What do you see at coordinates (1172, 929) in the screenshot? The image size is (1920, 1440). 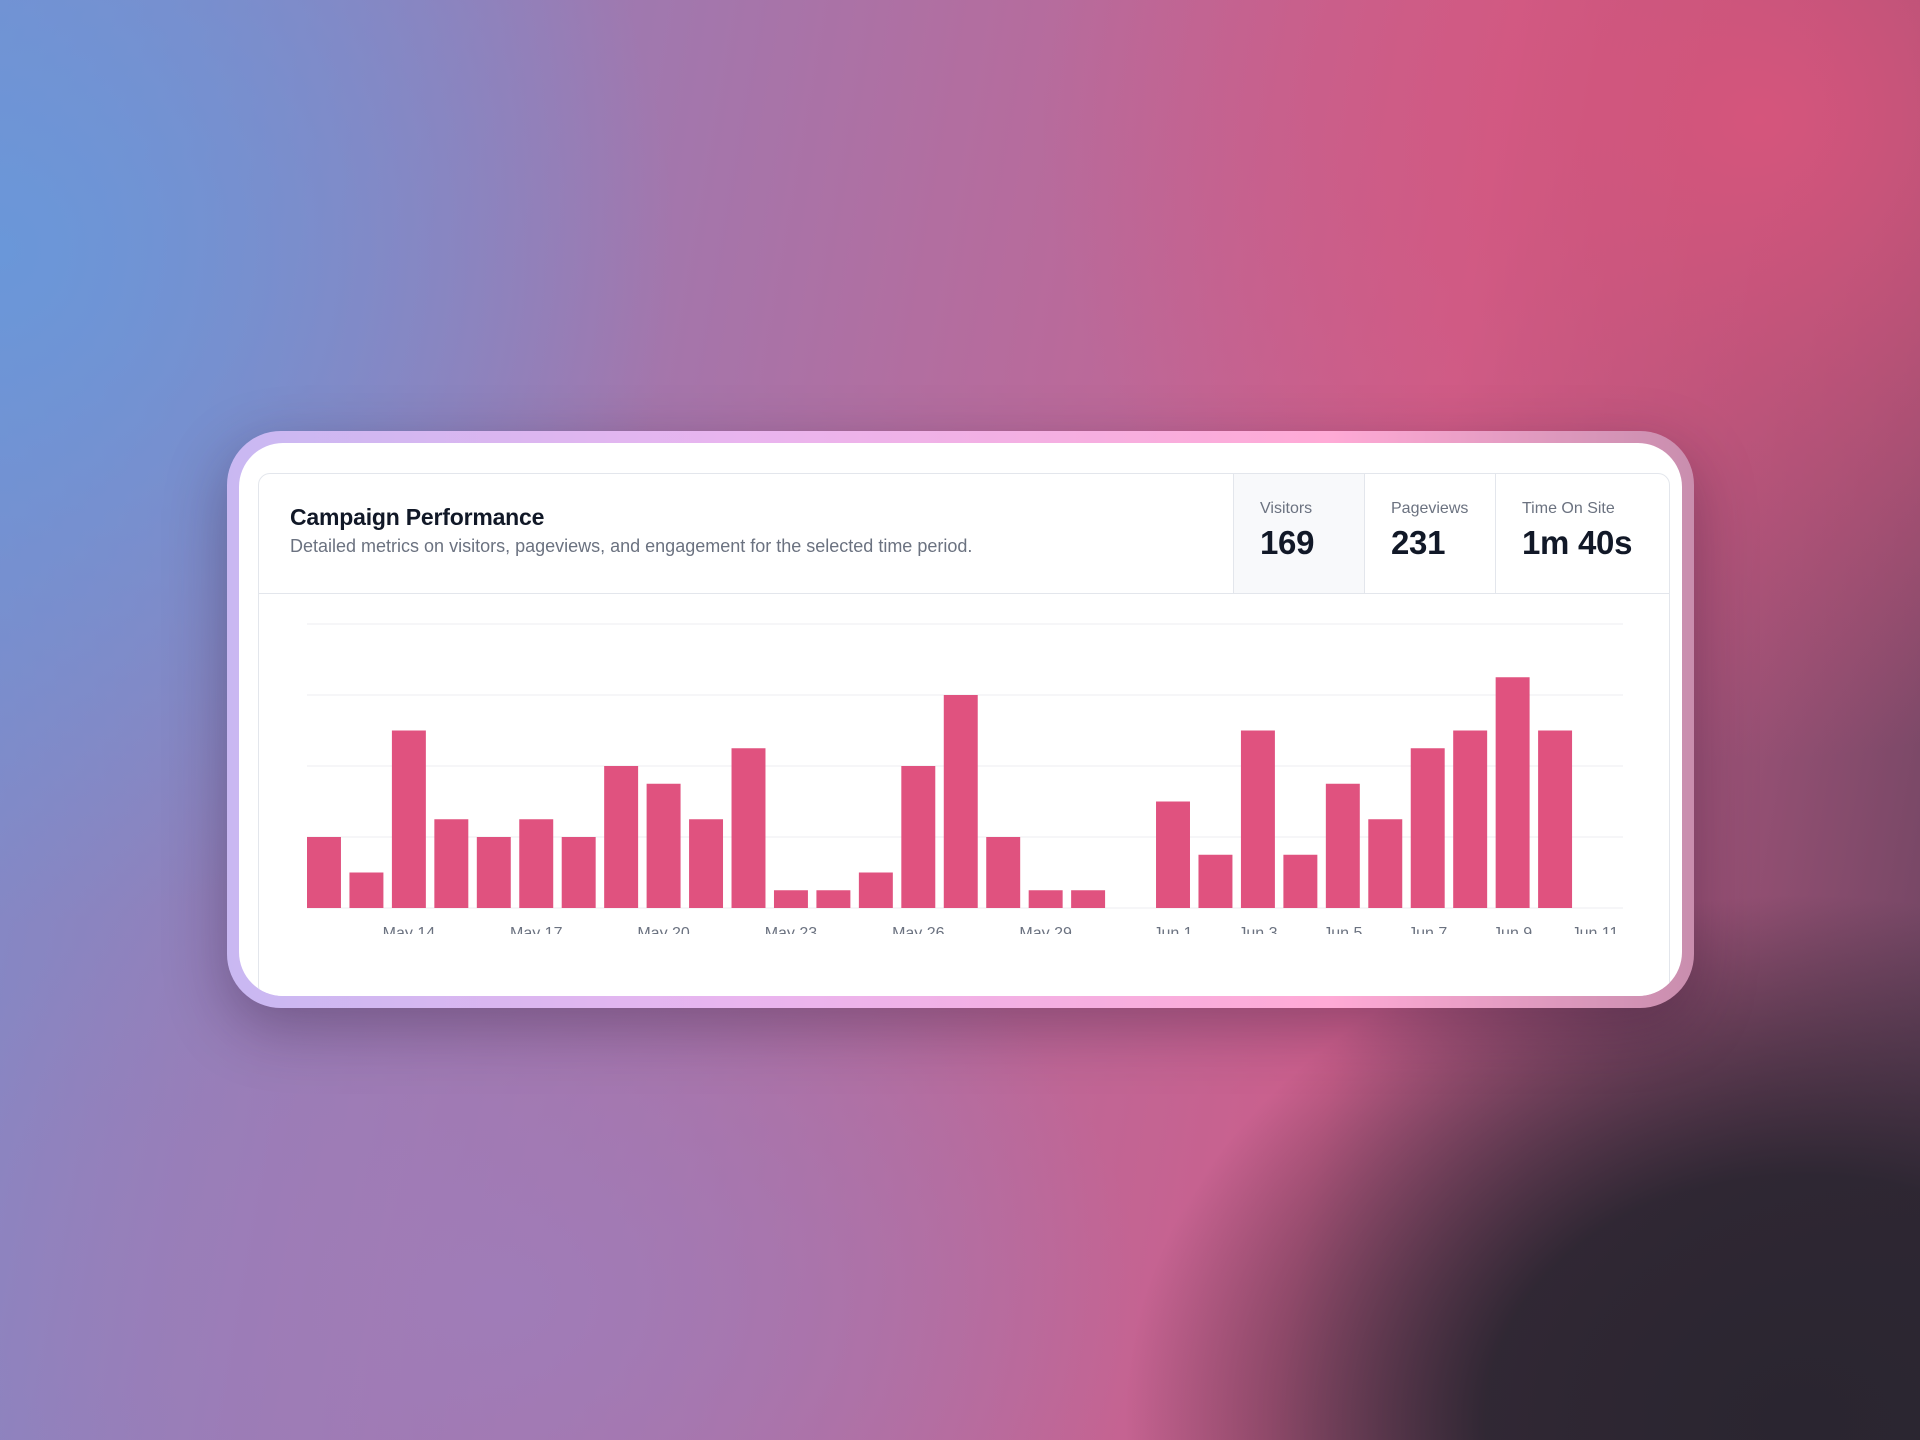 I see `x-tick-label: Jun 1` at bounding box center [1172, 929].